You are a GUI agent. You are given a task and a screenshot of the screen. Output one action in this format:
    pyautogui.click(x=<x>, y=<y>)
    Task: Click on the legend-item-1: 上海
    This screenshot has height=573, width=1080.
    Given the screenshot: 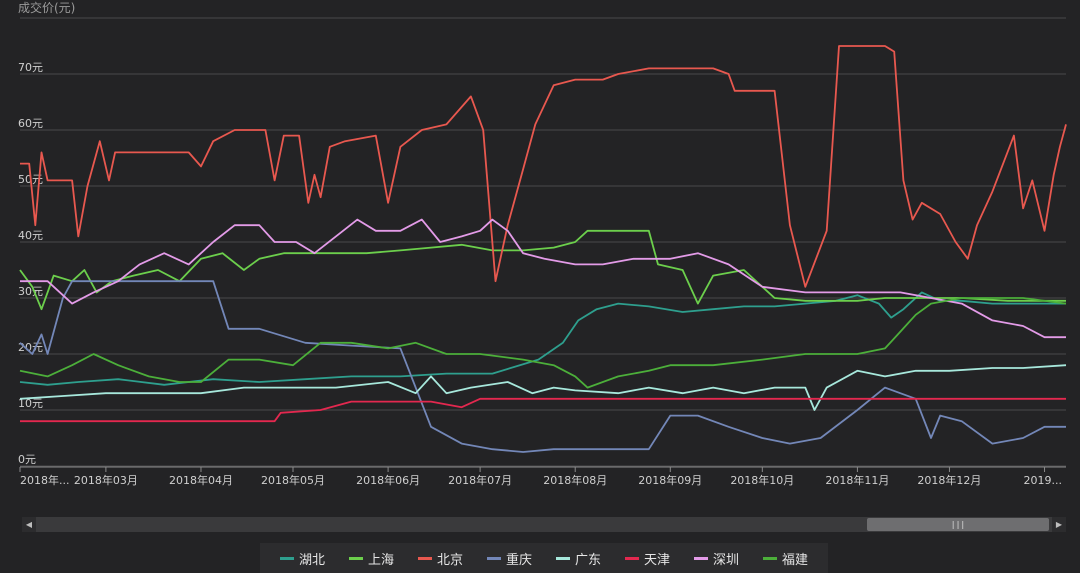 What is the action you would take?
    pyautogui.click(x=371, y=558)
    